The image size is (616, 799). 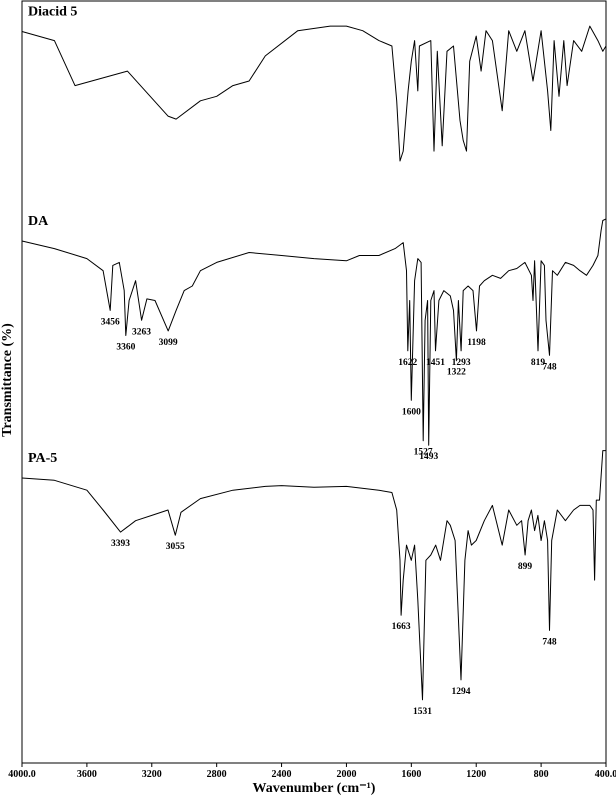 I want to click on peak-label: 1531, so click(x=422, y=712).